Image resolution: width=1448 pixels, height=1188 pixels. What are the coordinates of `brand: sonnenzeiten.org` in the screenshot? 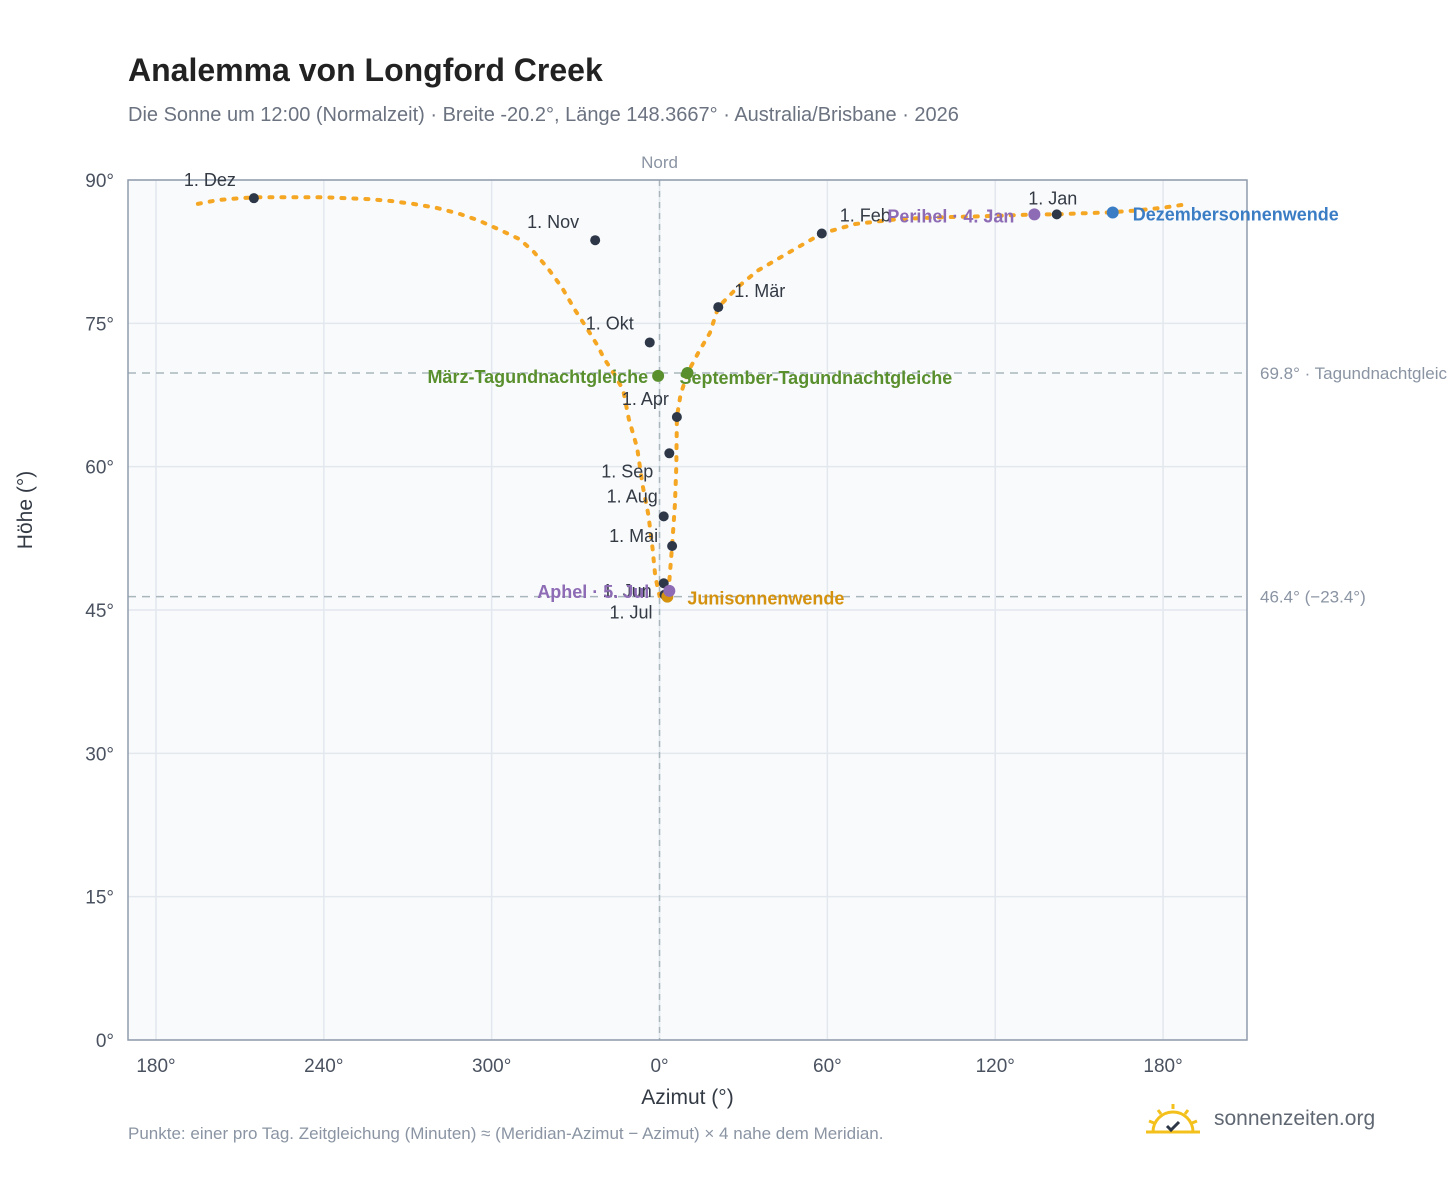 It's located at (1260, 1119).